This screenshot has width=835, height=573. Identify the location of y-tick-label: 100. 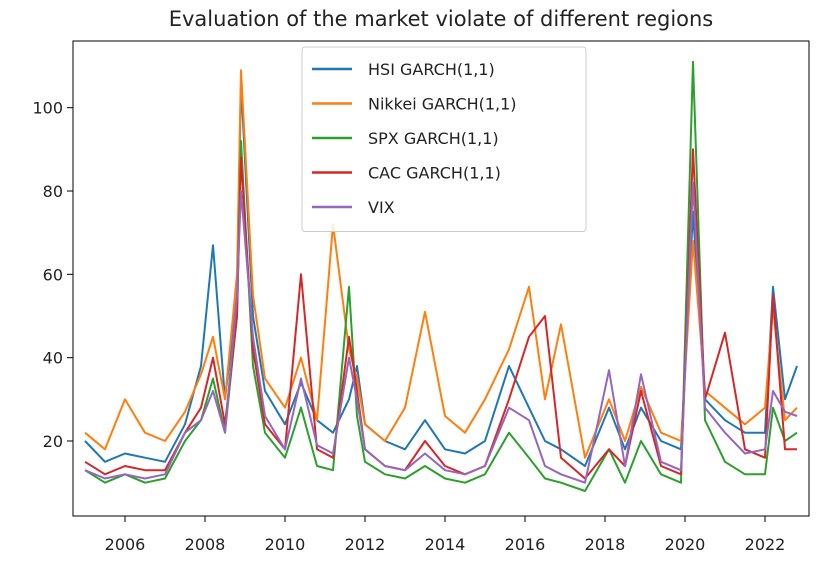
(47, 108).